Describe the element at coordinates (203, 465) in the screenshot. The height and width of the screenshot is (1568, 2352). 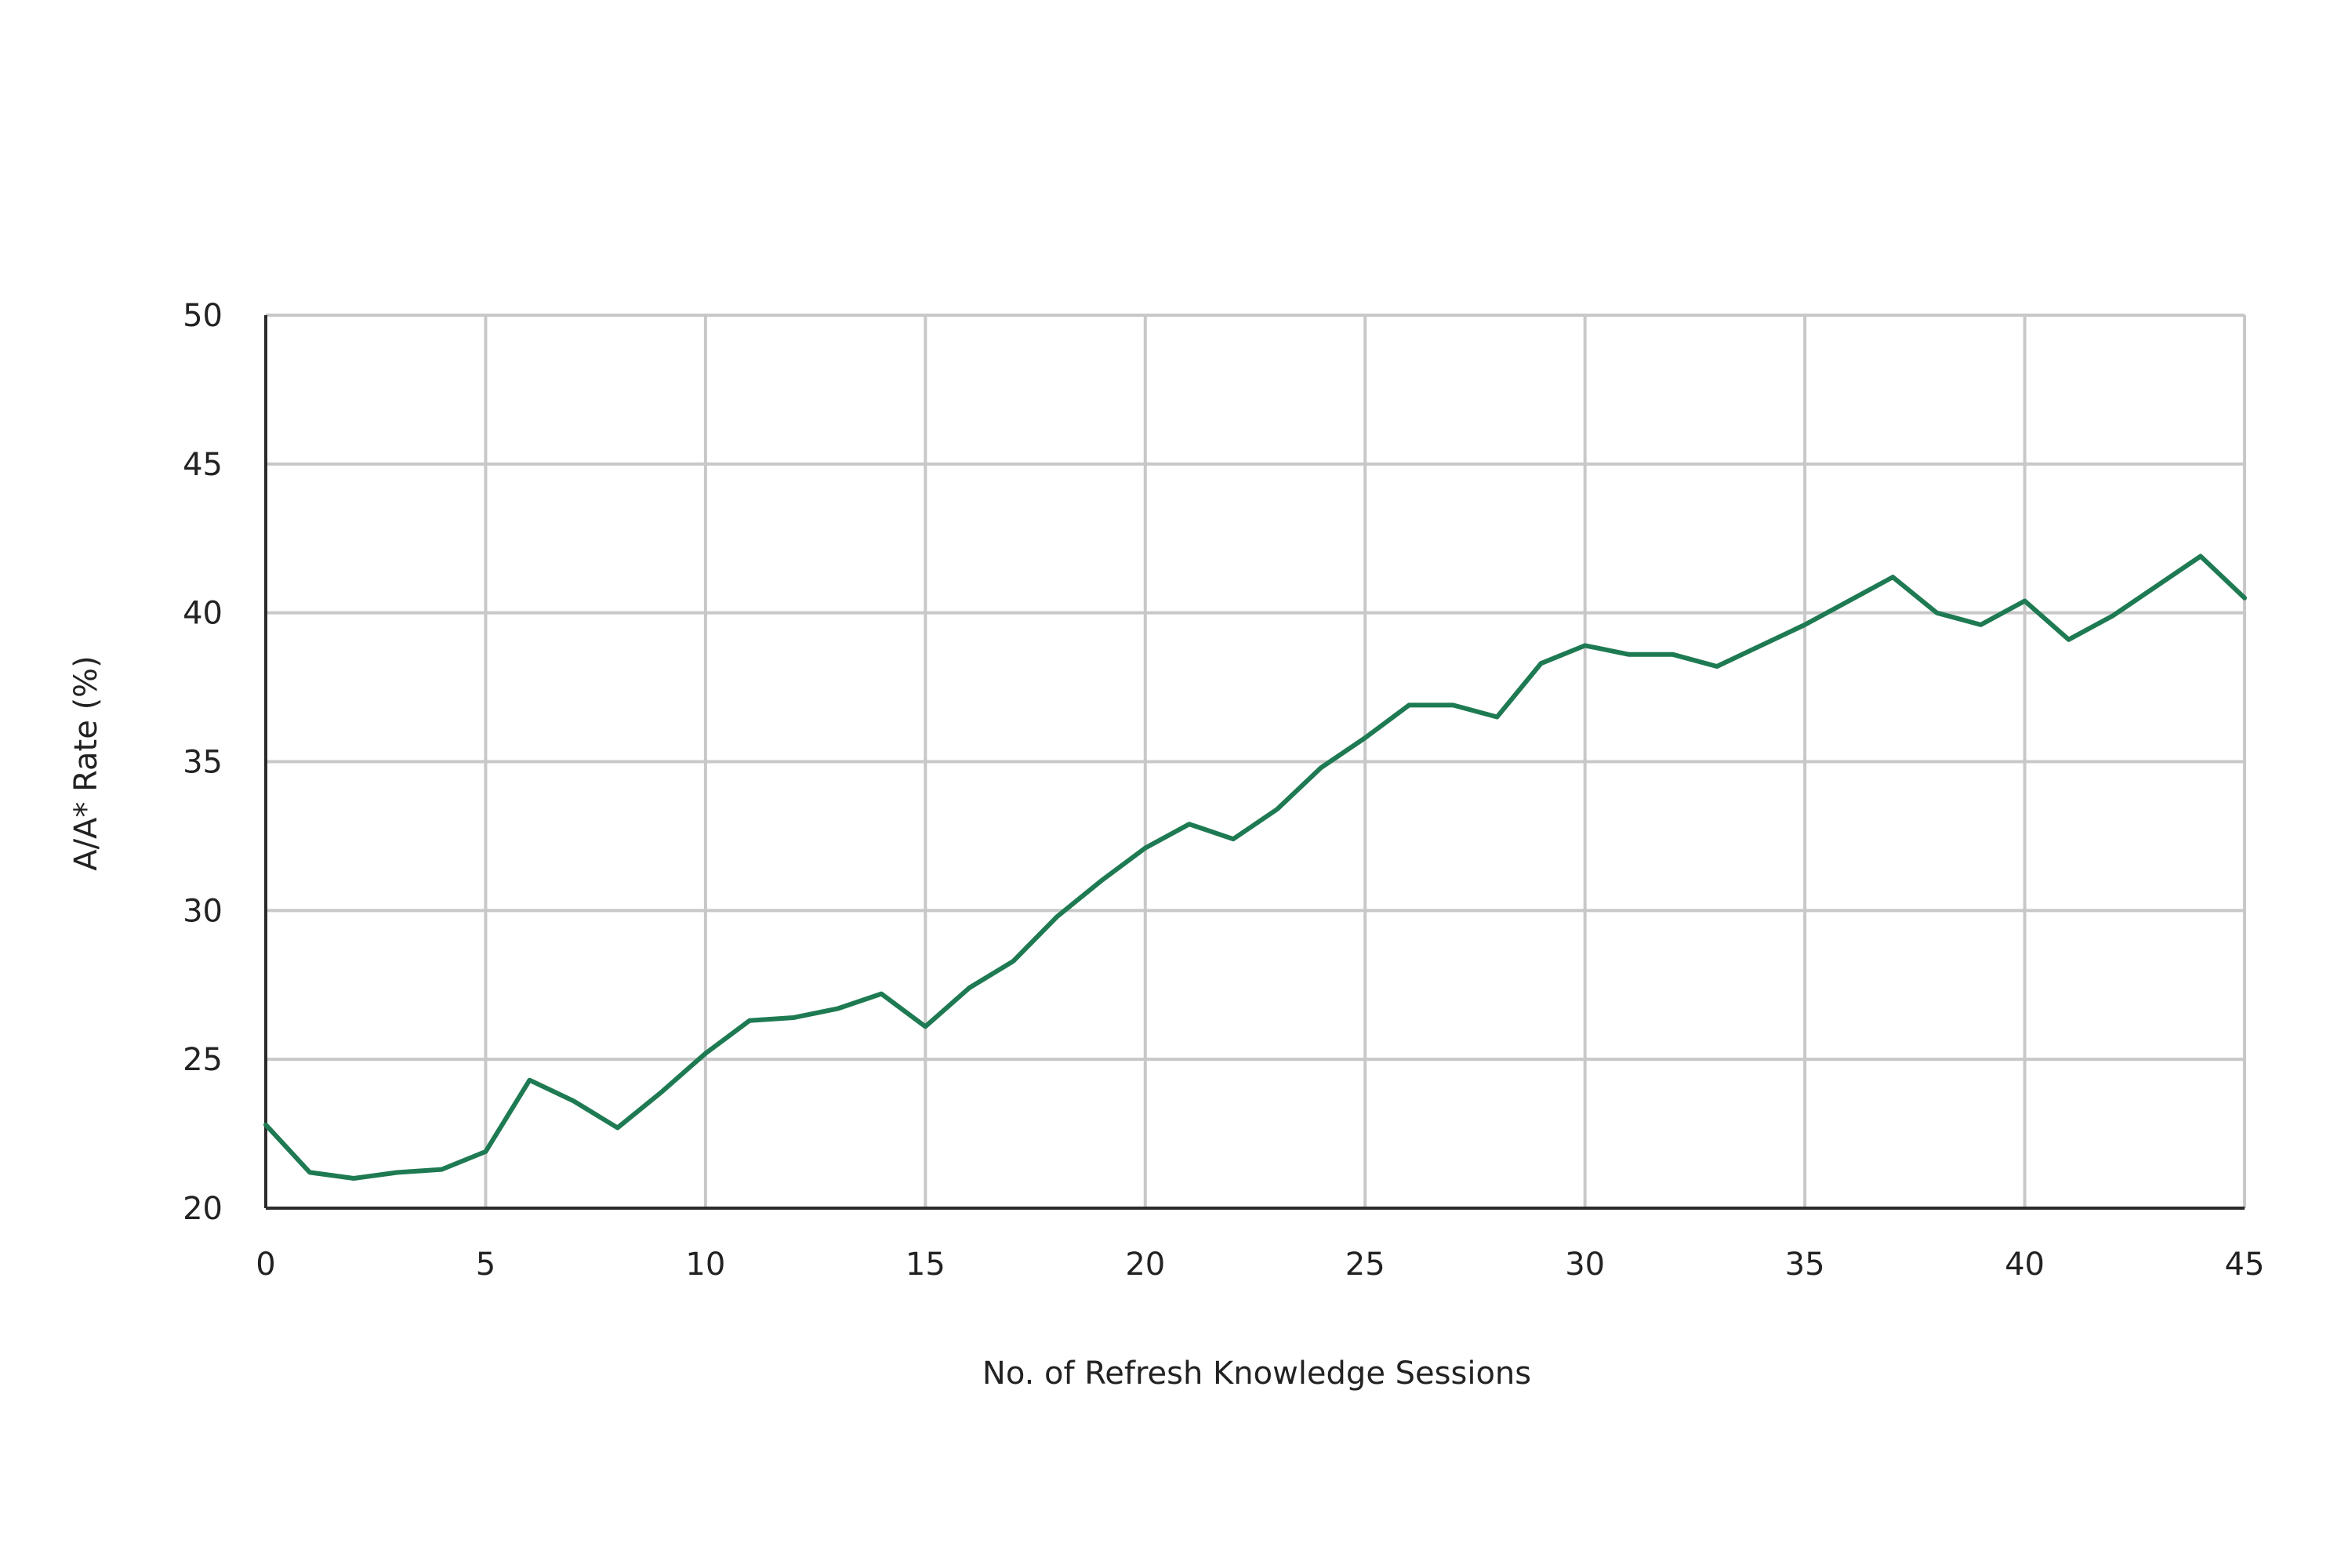
I see `y-tick-label: 45` at that location.